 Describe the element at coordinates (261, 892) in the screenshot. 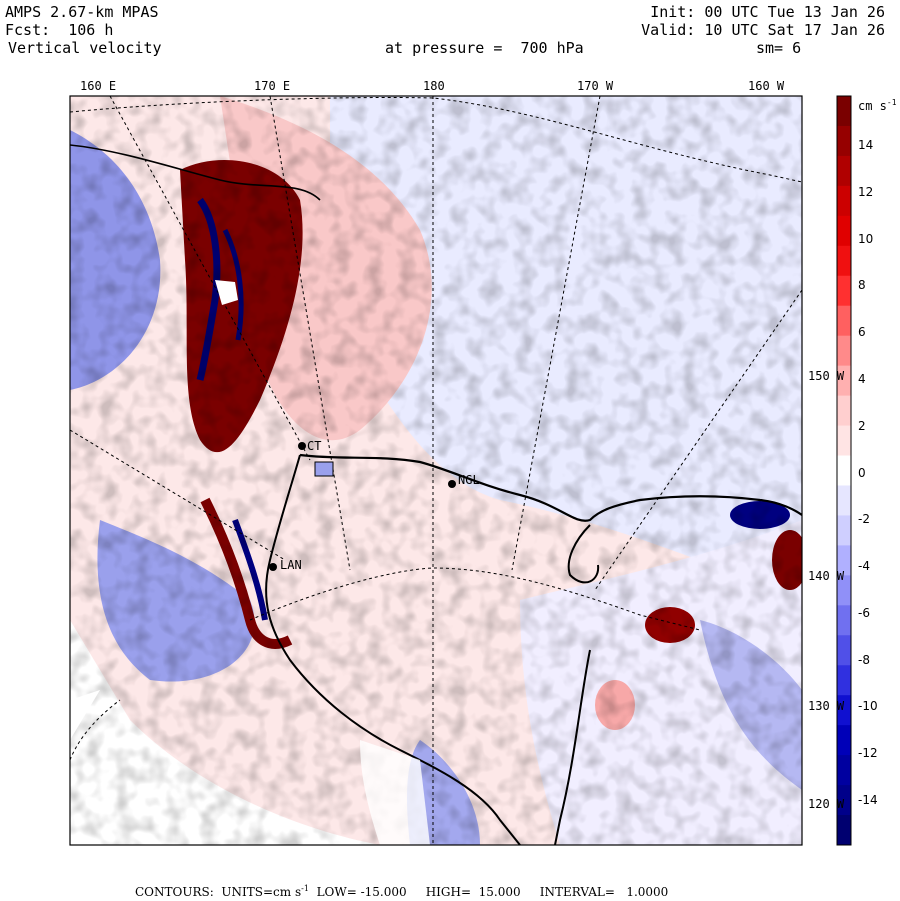

I see `footer-units: UNITS=cm s` at that location.